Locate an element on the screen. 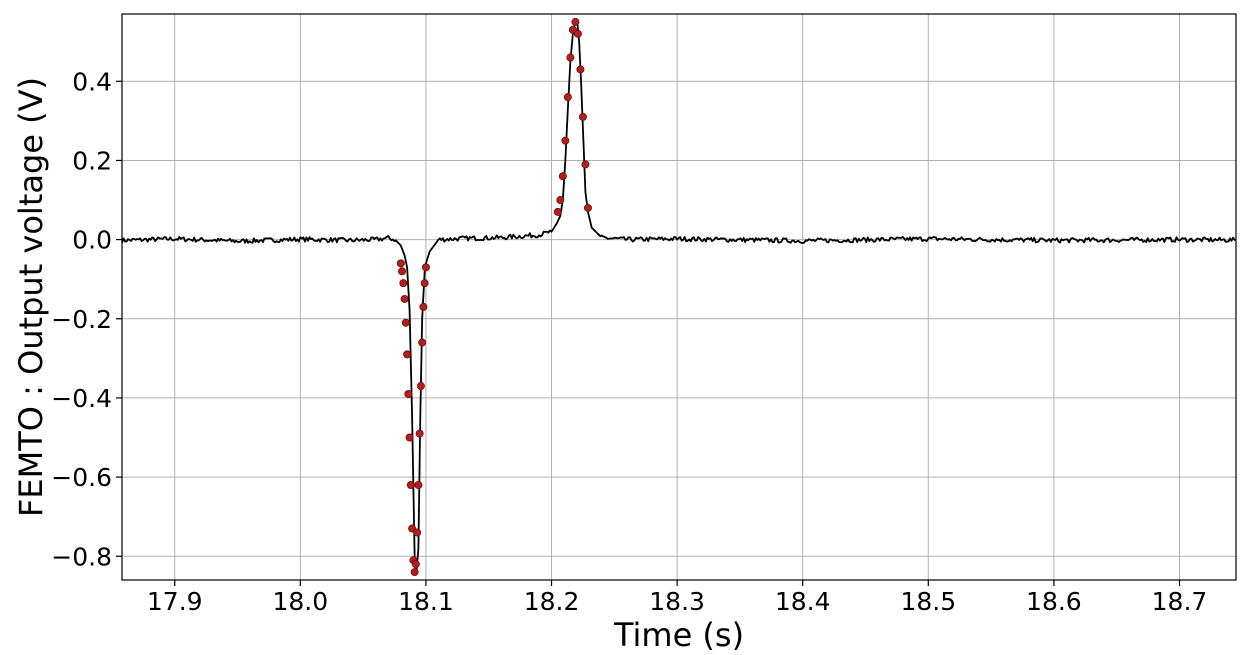 The height and width of the screenshot is (655, 1245). y-tick-label: 0.4 is located at coordinates (92, 81).